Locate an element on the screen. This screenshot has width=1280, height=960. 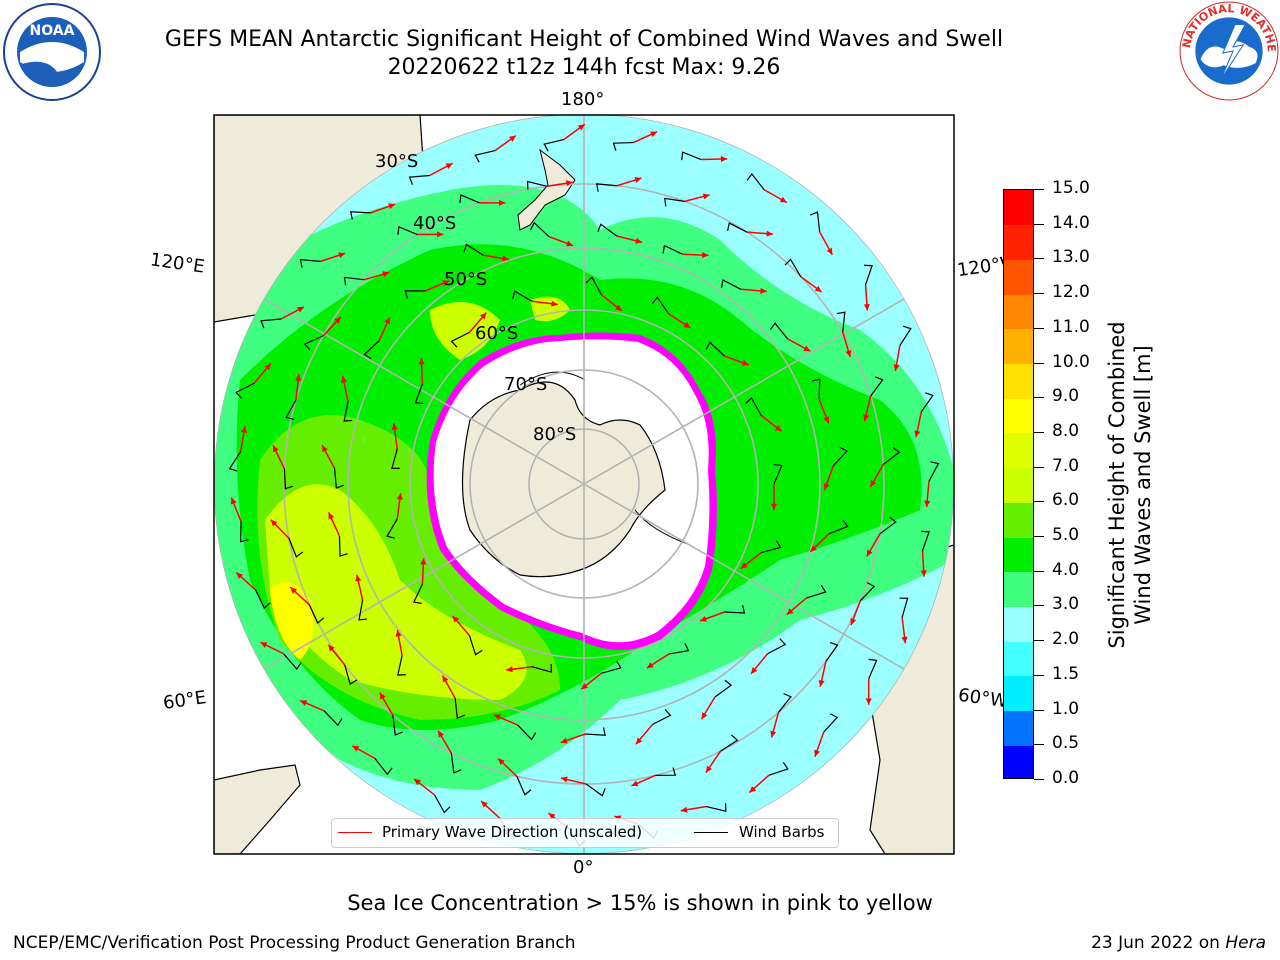
lat-label-50s: 50°S is located at coordinates (466, 279).